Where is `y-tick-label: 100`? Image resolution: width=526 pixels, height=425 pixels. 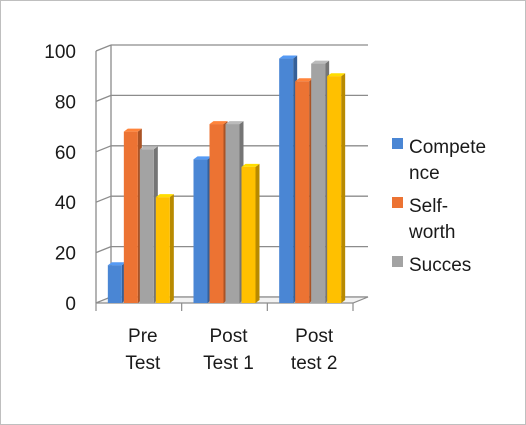
y-tick-label: 100 is located at coordinates (60, 52).